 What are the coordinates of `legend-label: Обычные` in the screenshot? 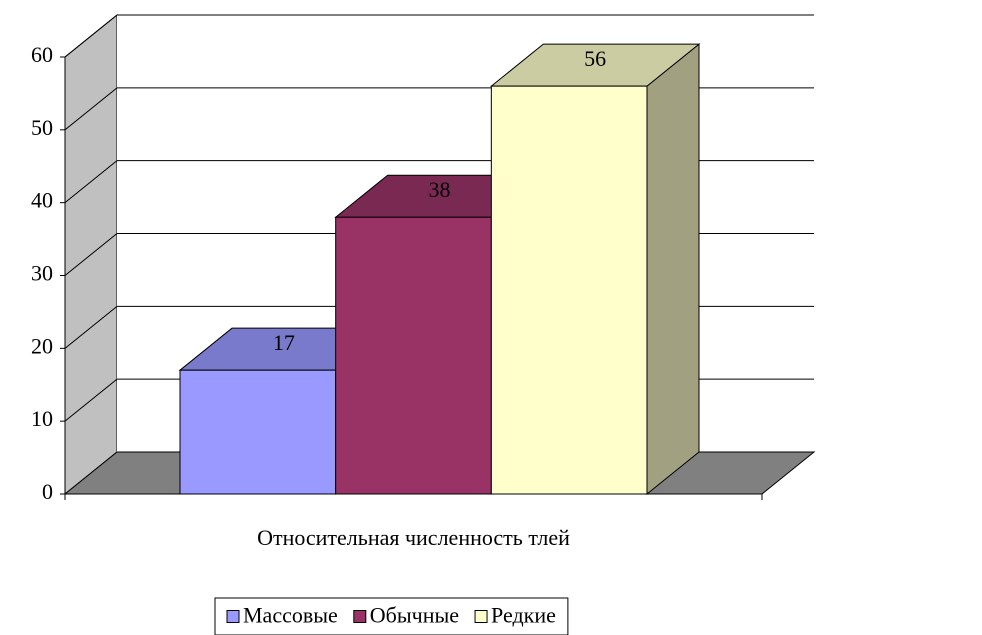 It's located at (414, 615).